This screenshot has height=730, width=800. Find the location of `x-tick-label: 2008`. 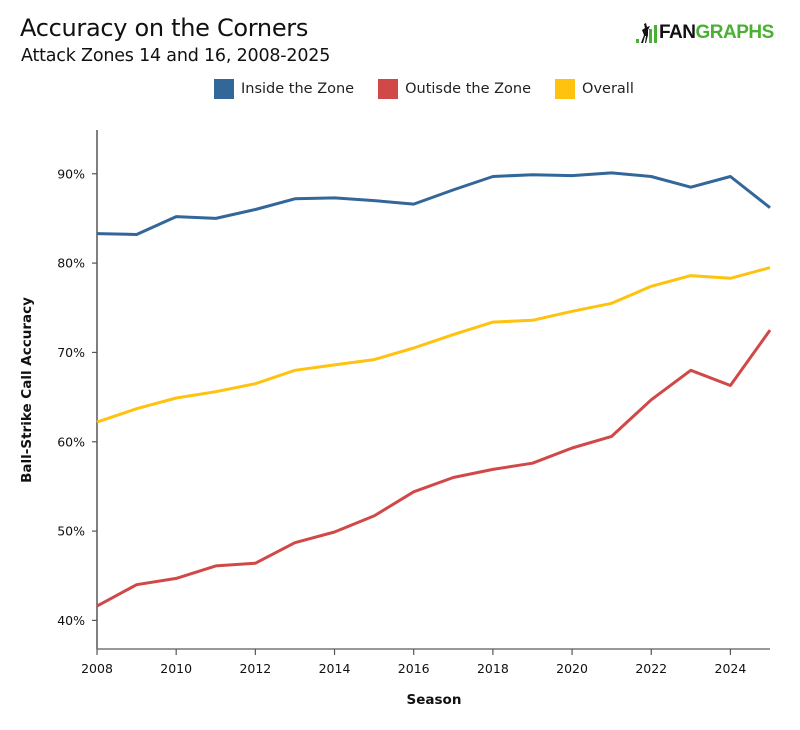

x-tick-label: 2008 is located at coordinates (97, 668).